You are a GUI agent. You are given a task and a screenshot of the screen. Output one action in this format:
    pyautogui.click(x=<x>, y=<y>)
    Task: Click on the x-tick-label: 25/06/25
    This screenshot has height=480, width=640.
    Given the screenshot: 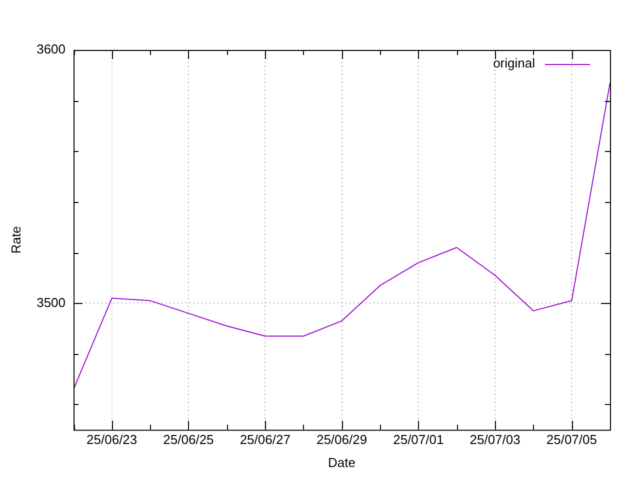 What is the action you would take?
    pyautogui.click(x=188, y=440)
    